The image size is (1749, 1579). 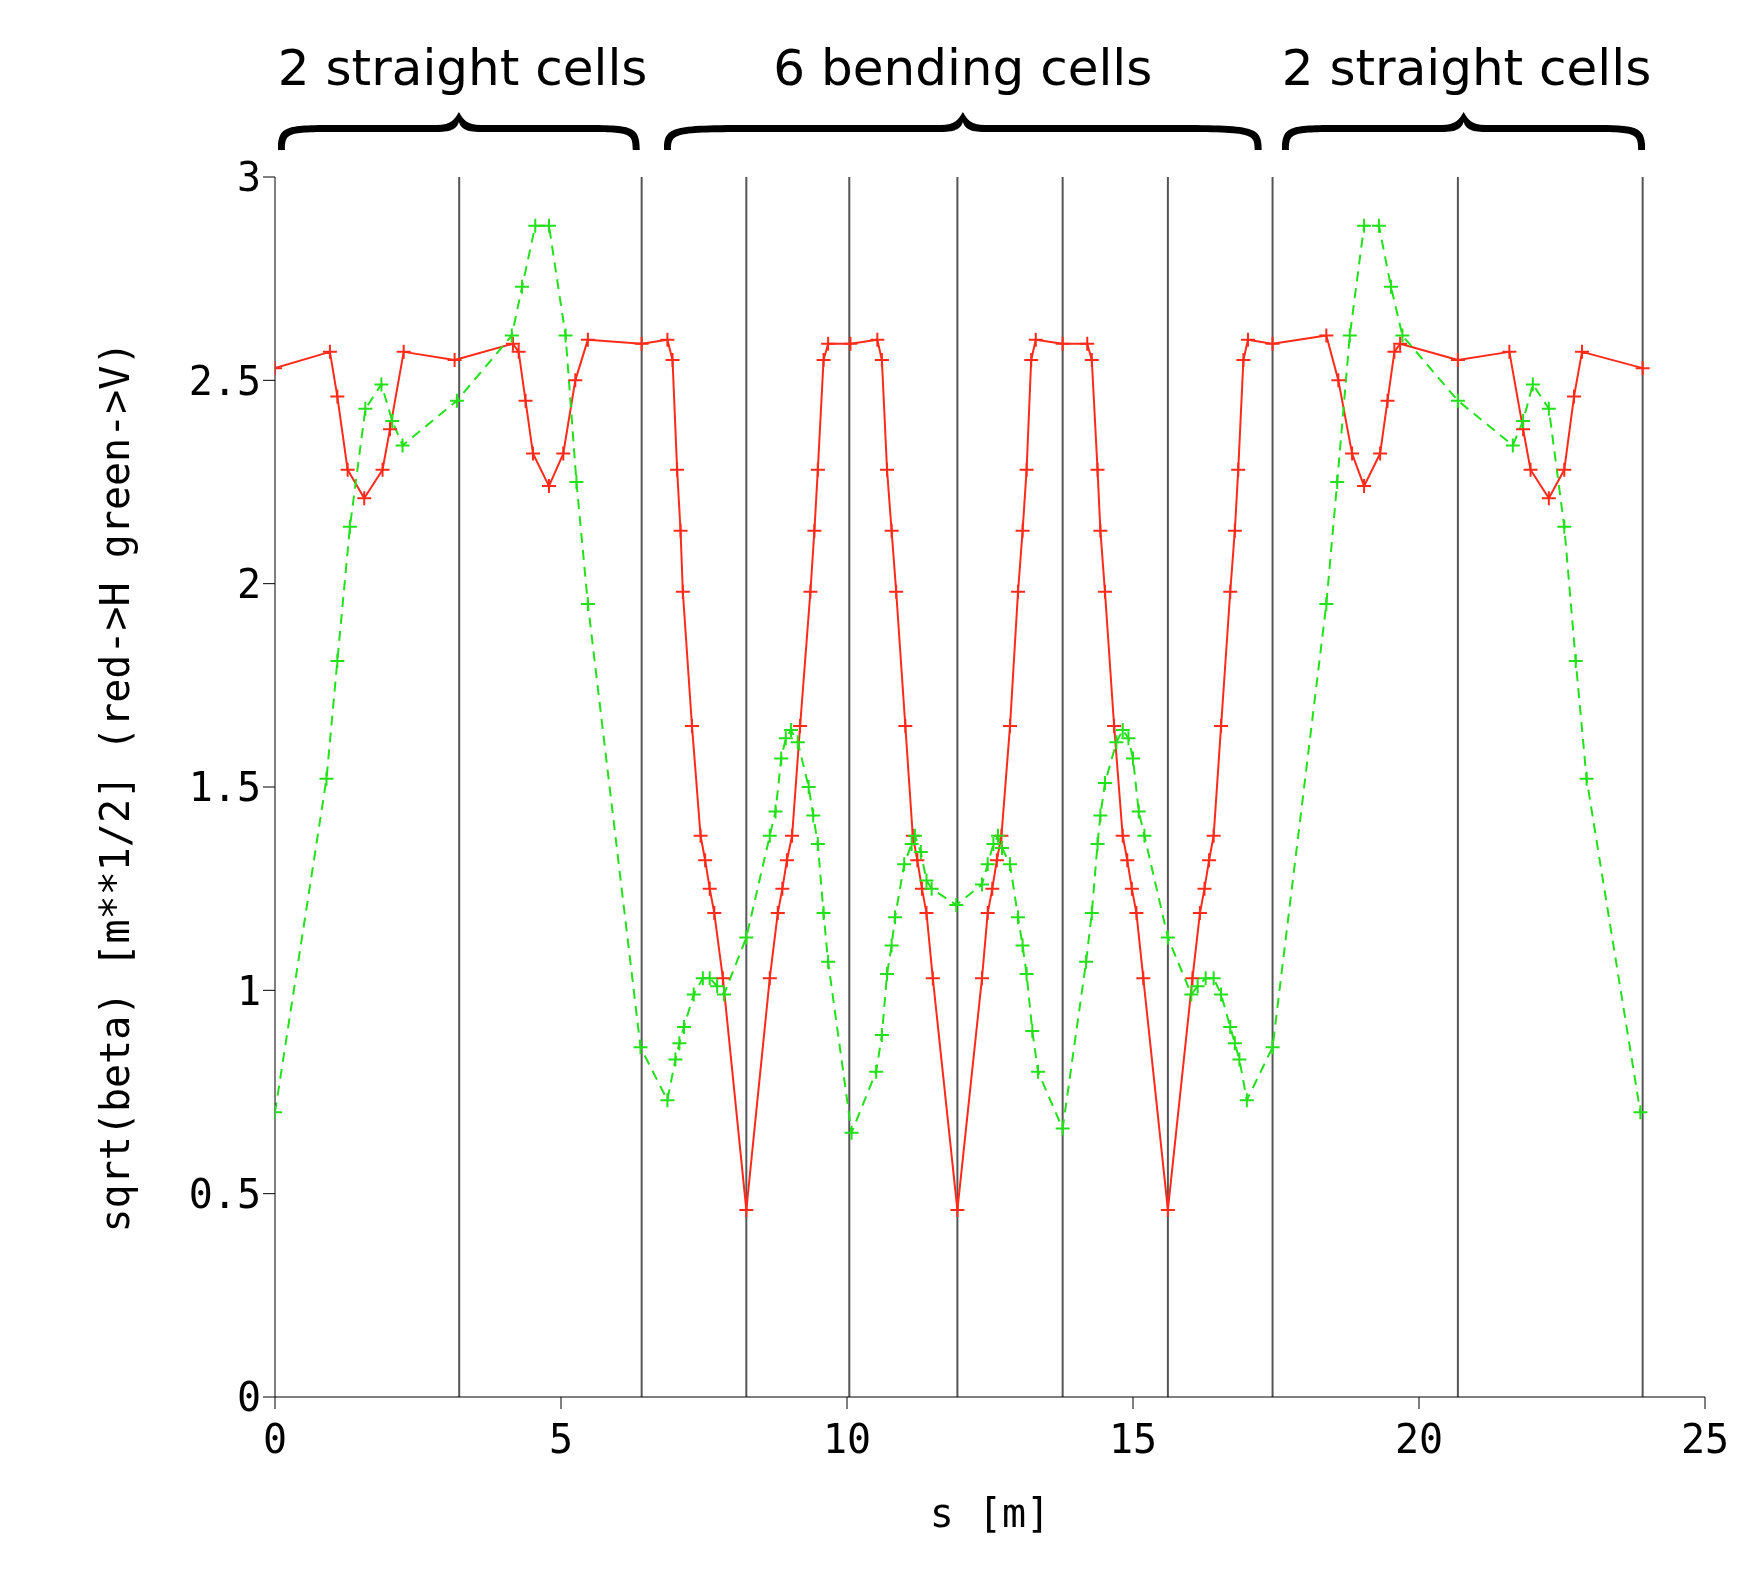 I want to click on text: 6 bending cells, so click(x=963, y=68).